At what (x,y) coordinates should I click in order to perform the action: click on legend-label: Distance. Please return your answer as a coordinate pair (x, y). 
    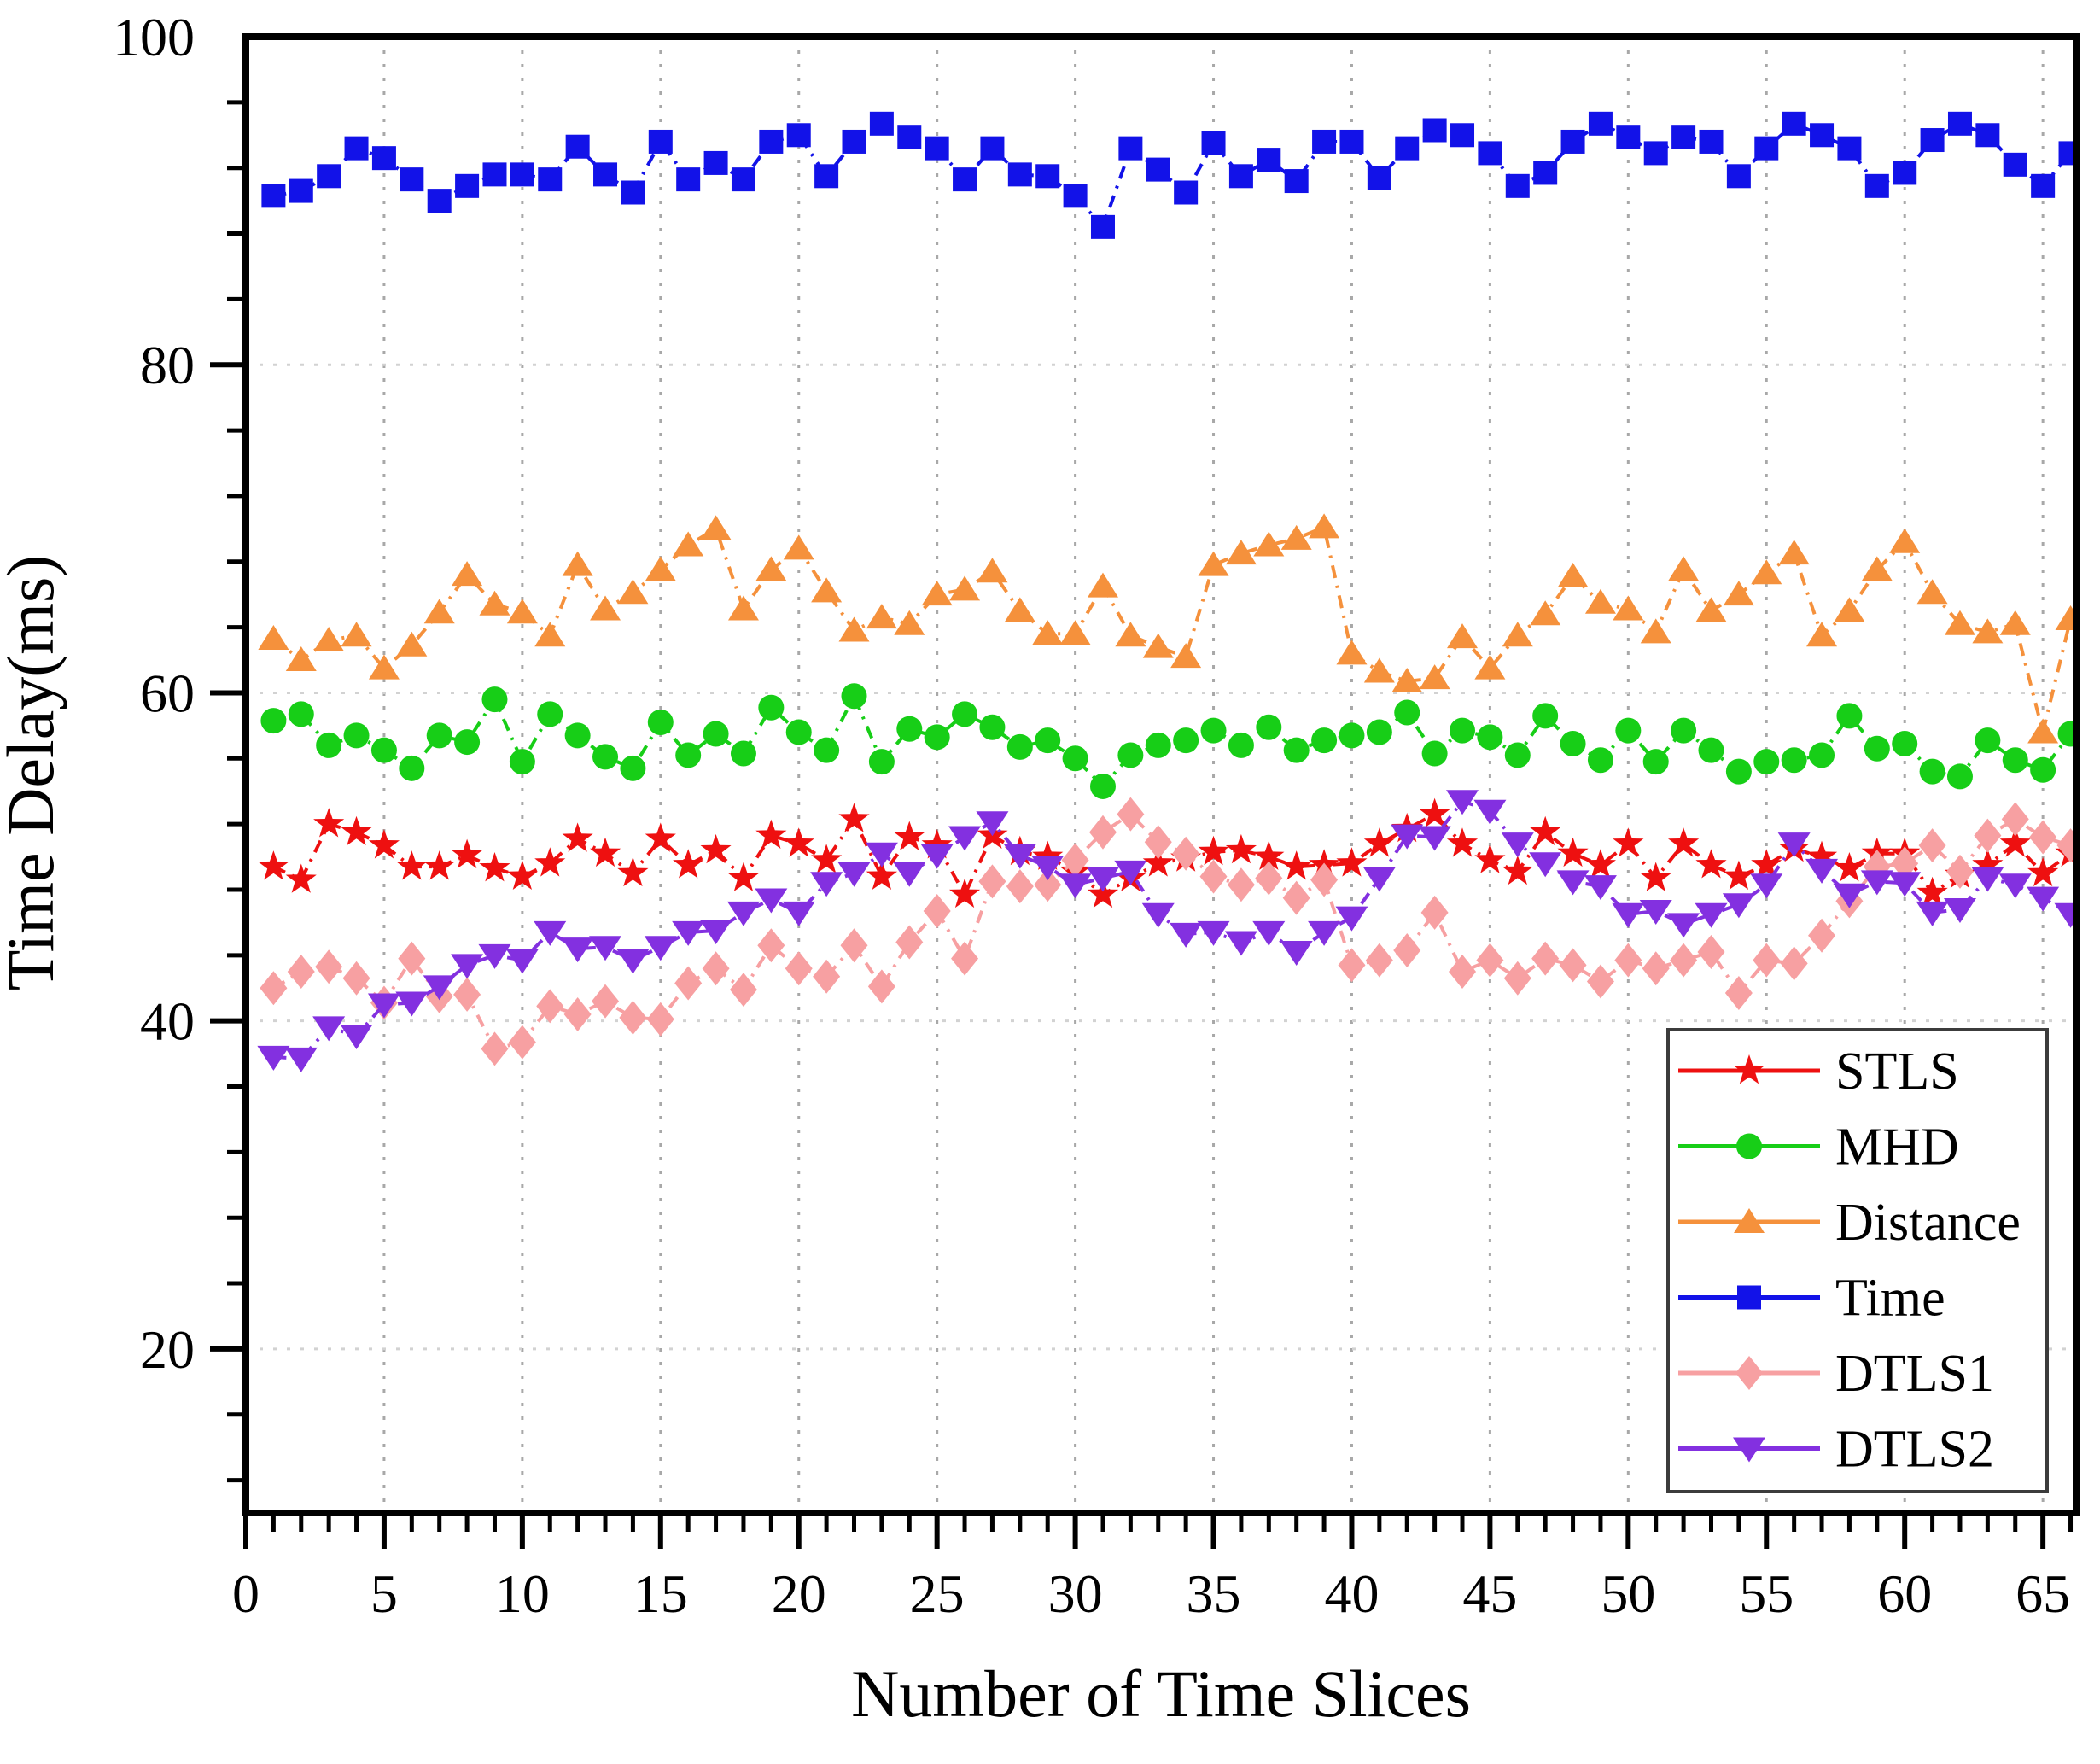
    Looking at the image, I should click on (1928, 1223).